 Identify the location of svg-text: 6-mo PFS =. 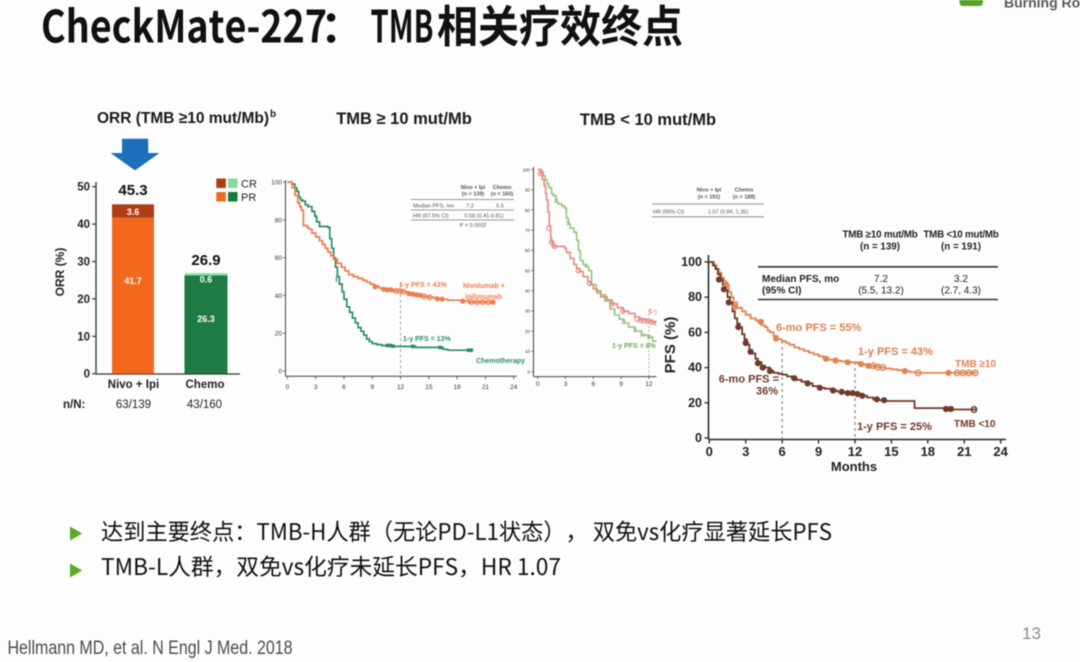
(749, 380).